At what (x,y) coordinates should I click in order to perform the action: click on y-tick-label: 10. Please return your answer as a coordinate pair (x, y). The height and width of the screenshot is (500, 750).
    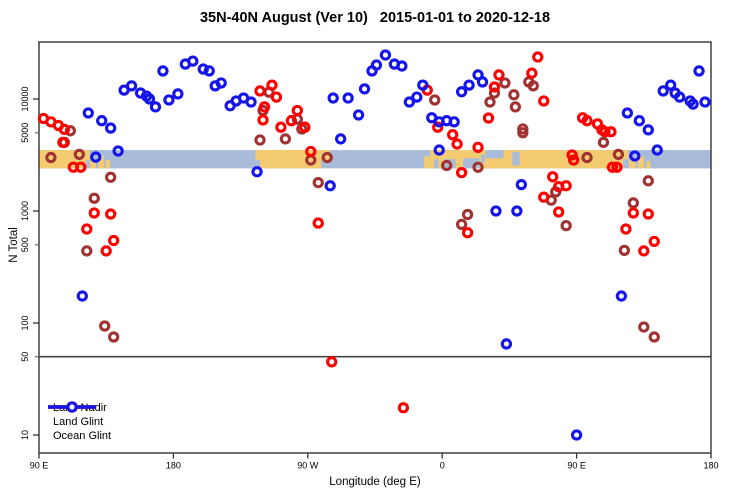
    Looking at the image, I should click on (25, 435).